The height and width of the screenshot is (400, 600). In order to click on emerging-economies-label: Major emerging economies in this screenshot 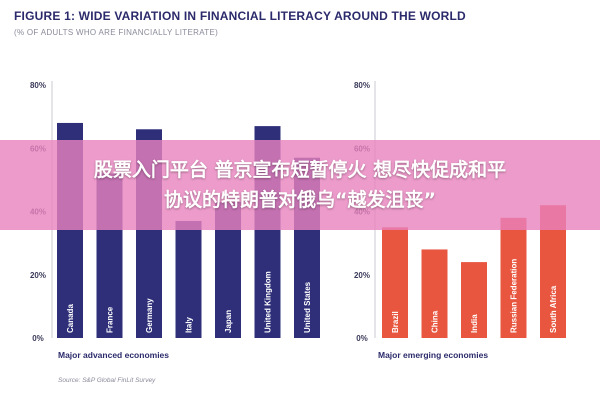, I will do `click(433, 355)`.